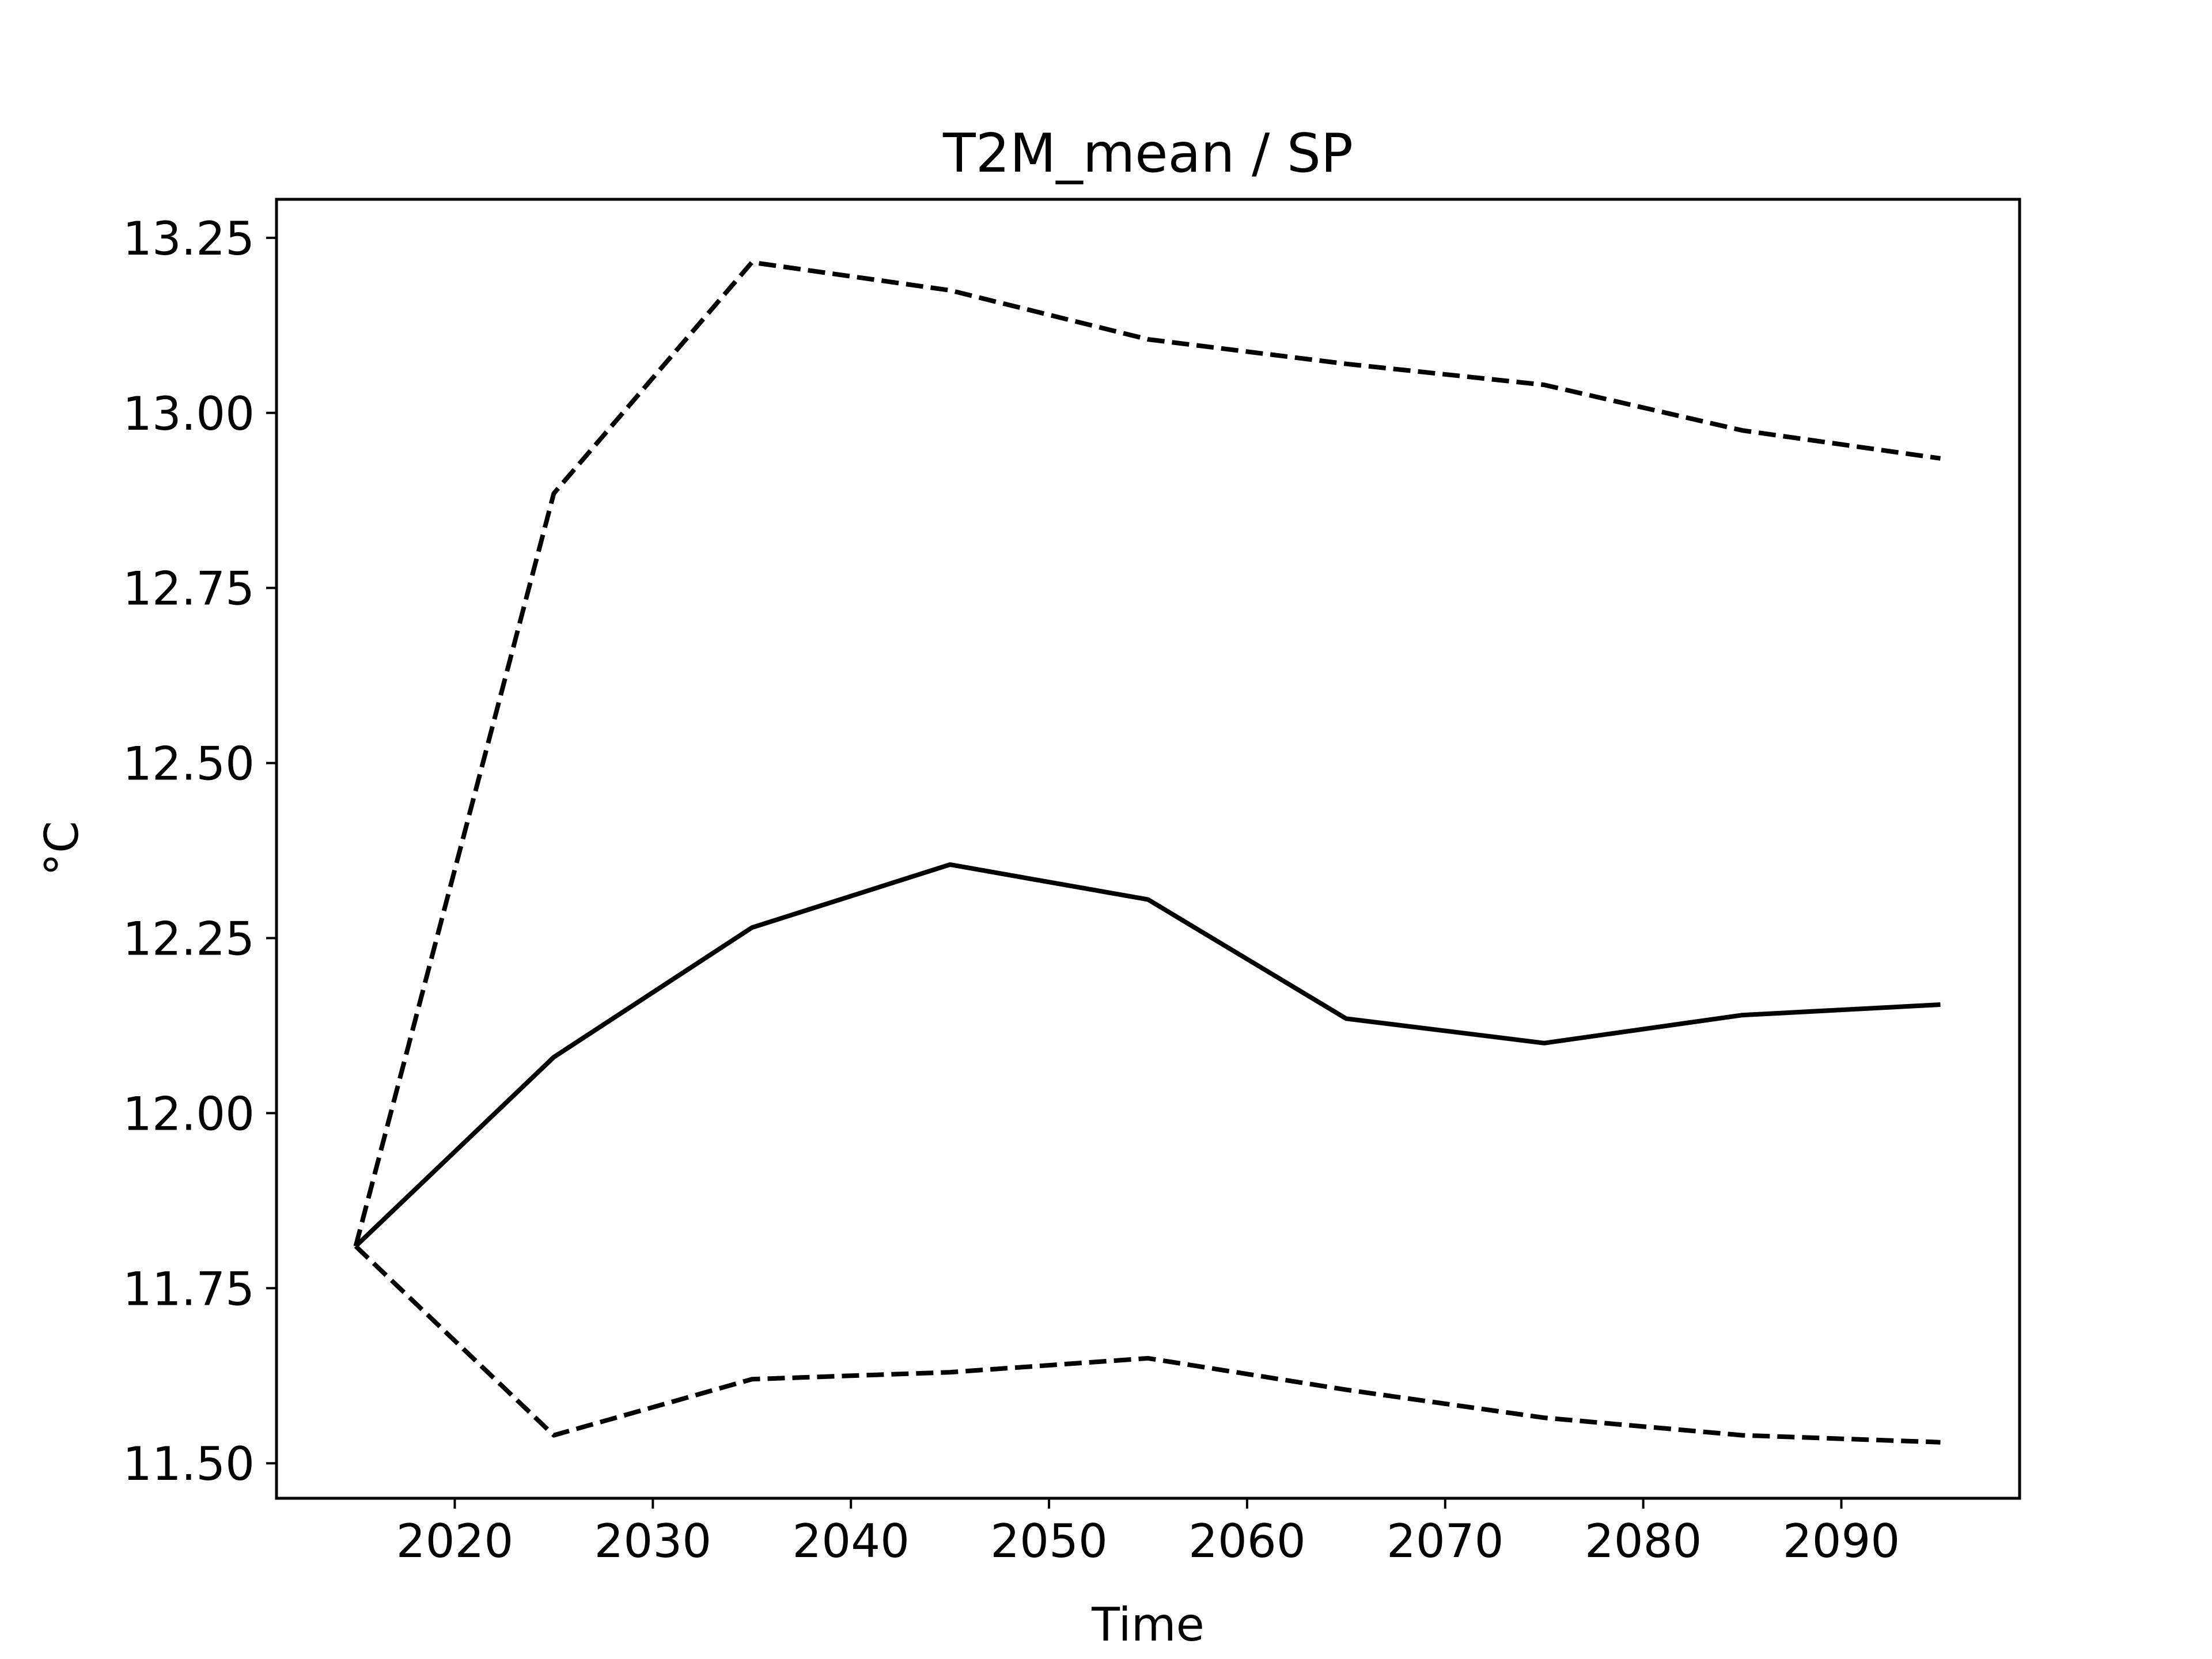  Describe the element at coordinates (1643, 1541) in the screenshot. I see `x-tick-label: 2080` at that location.